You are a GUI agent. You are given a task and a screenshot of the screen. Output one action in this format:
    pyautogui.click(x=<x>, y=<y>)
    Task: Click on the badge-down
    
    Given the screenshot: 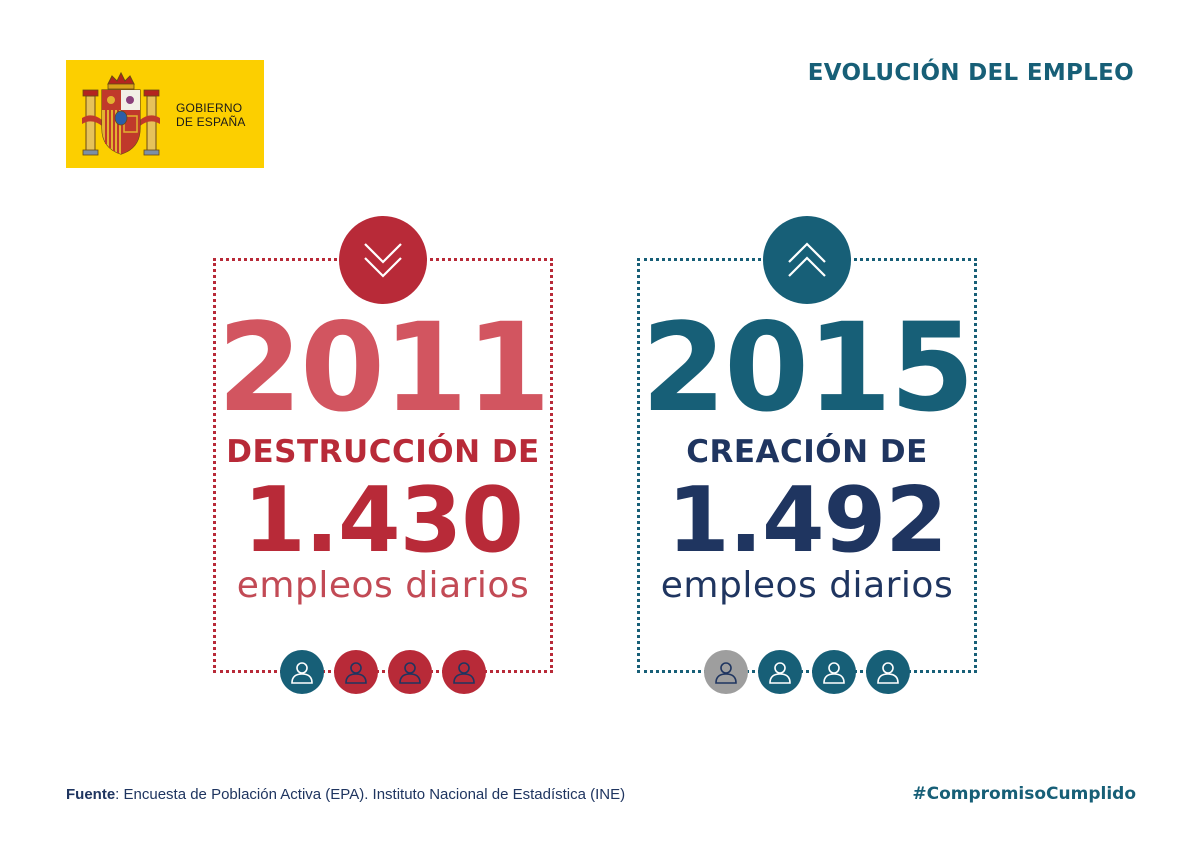 What is the action you would take?
    pyautogui.click(x=383, y=260)
    